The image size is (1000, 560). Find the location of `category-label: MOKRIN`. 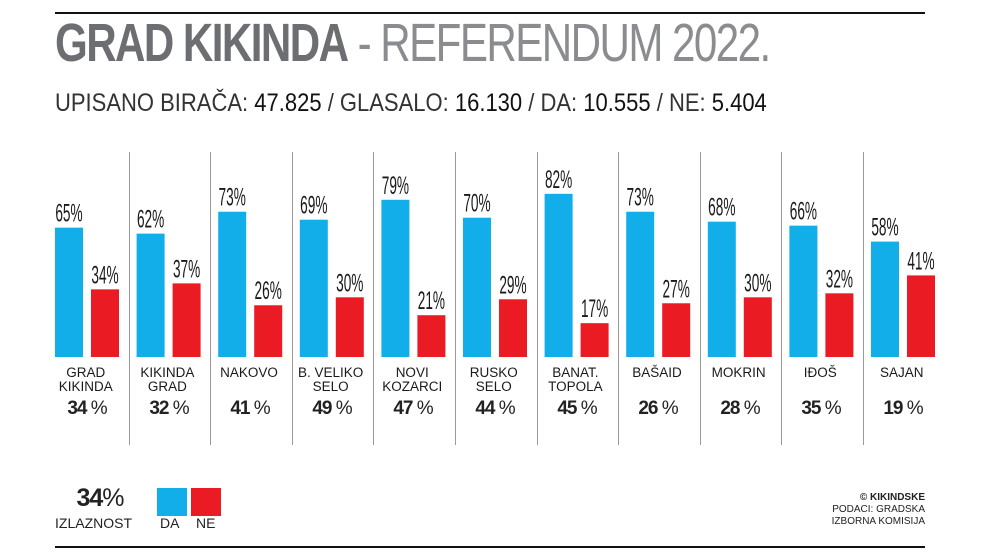

category-label: MOKRIN is located at coordinates (739, 372).